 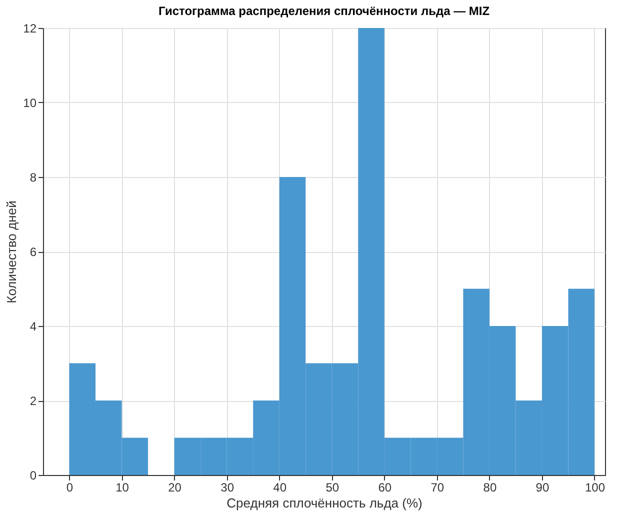 I want to click on x-tick-label: 80, so click(x=490, y=487).